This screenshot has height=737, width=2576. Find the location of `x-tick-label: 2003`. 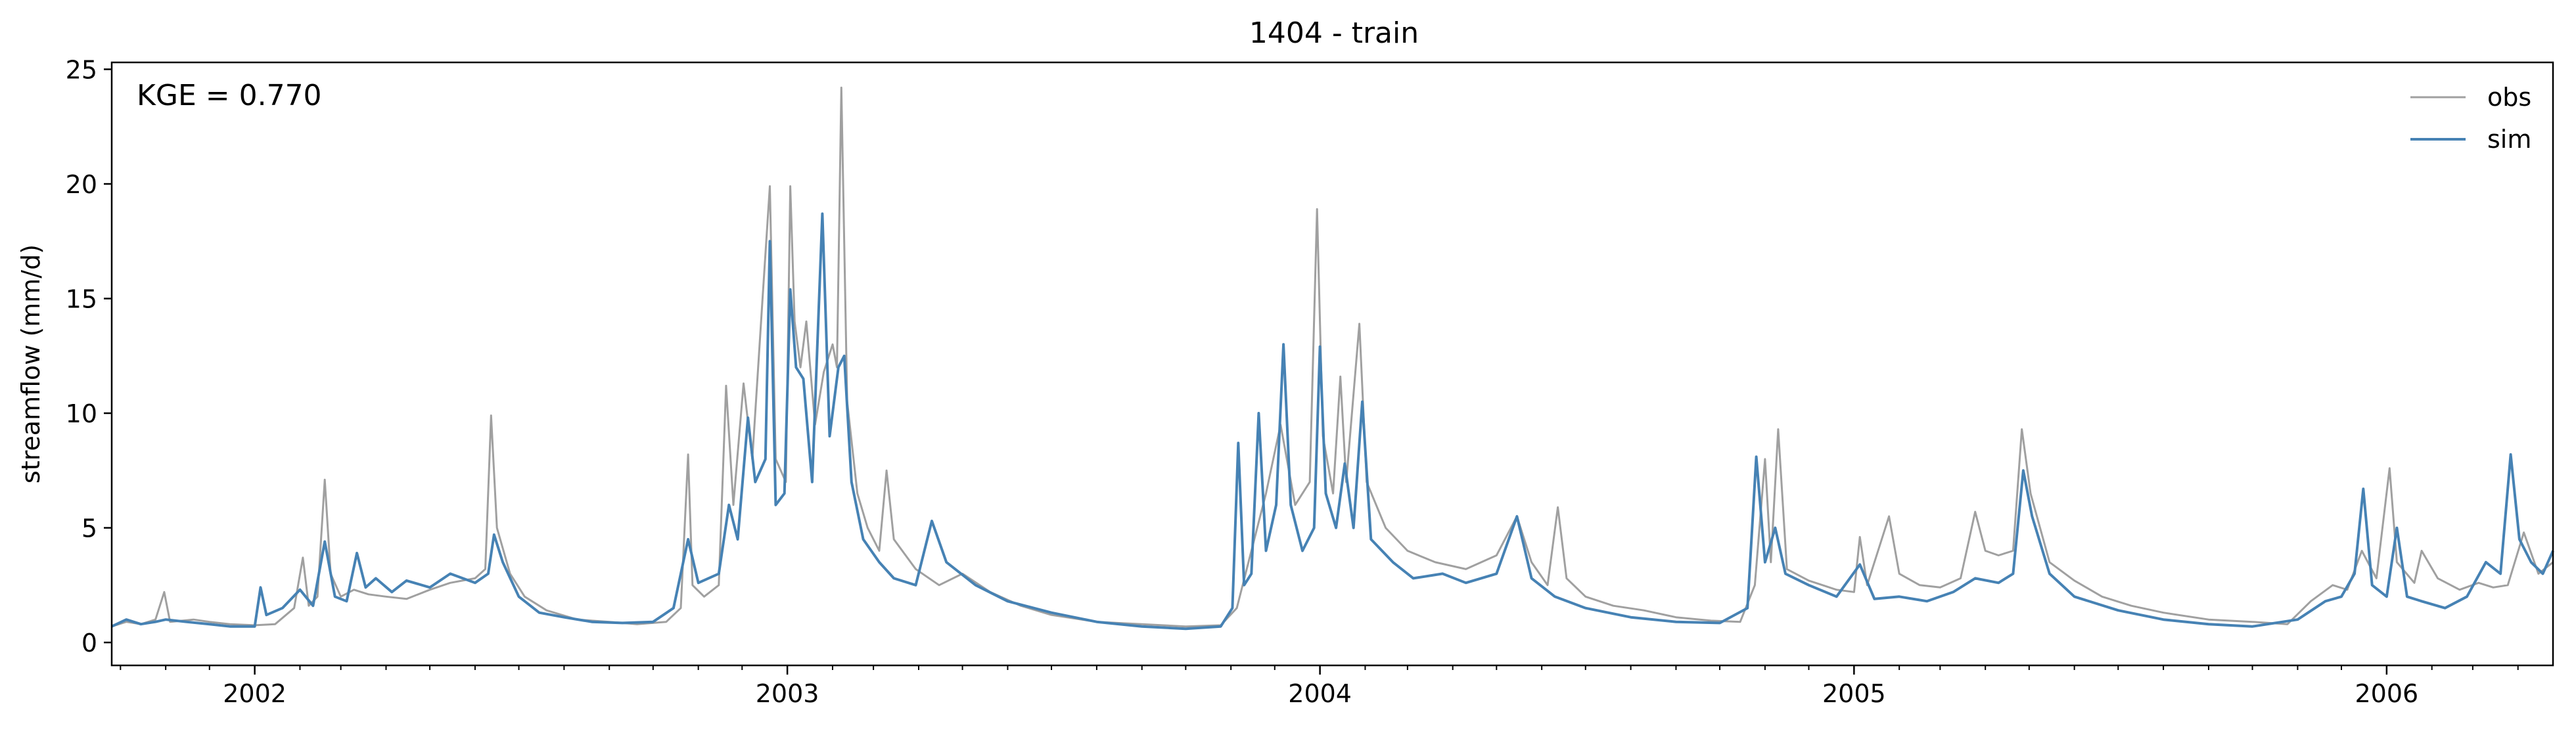

x-tick-label: 2003 is located at coordinates (788, 693).